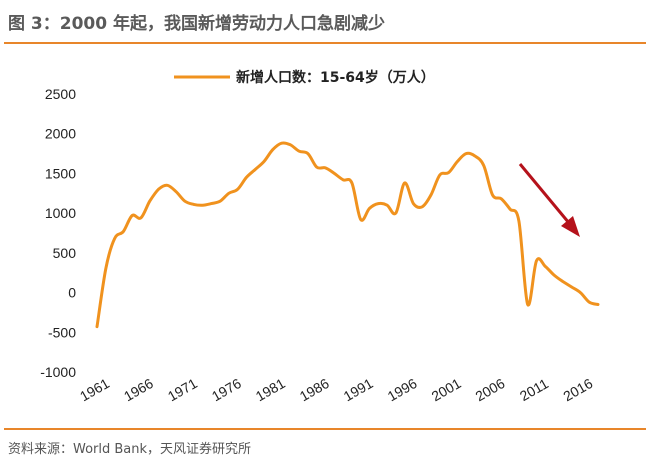  I want to click on x-tick-label: 2011, so click(534, 389).